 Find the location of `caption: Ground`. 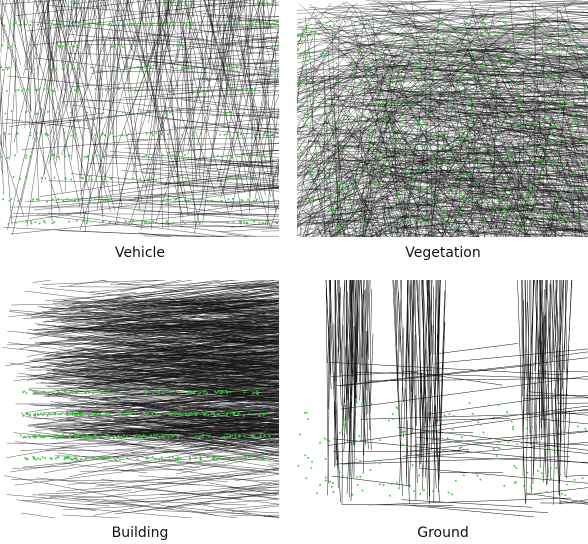

caption: Ground is located at coordinates (443, 533).